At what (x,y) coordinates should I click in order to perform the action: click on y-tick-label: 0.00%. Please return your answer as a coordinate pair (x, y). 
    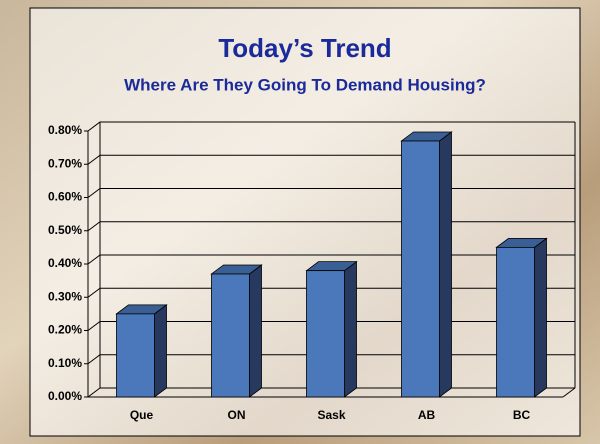
    Looking at the image, I should click on (65, 396).